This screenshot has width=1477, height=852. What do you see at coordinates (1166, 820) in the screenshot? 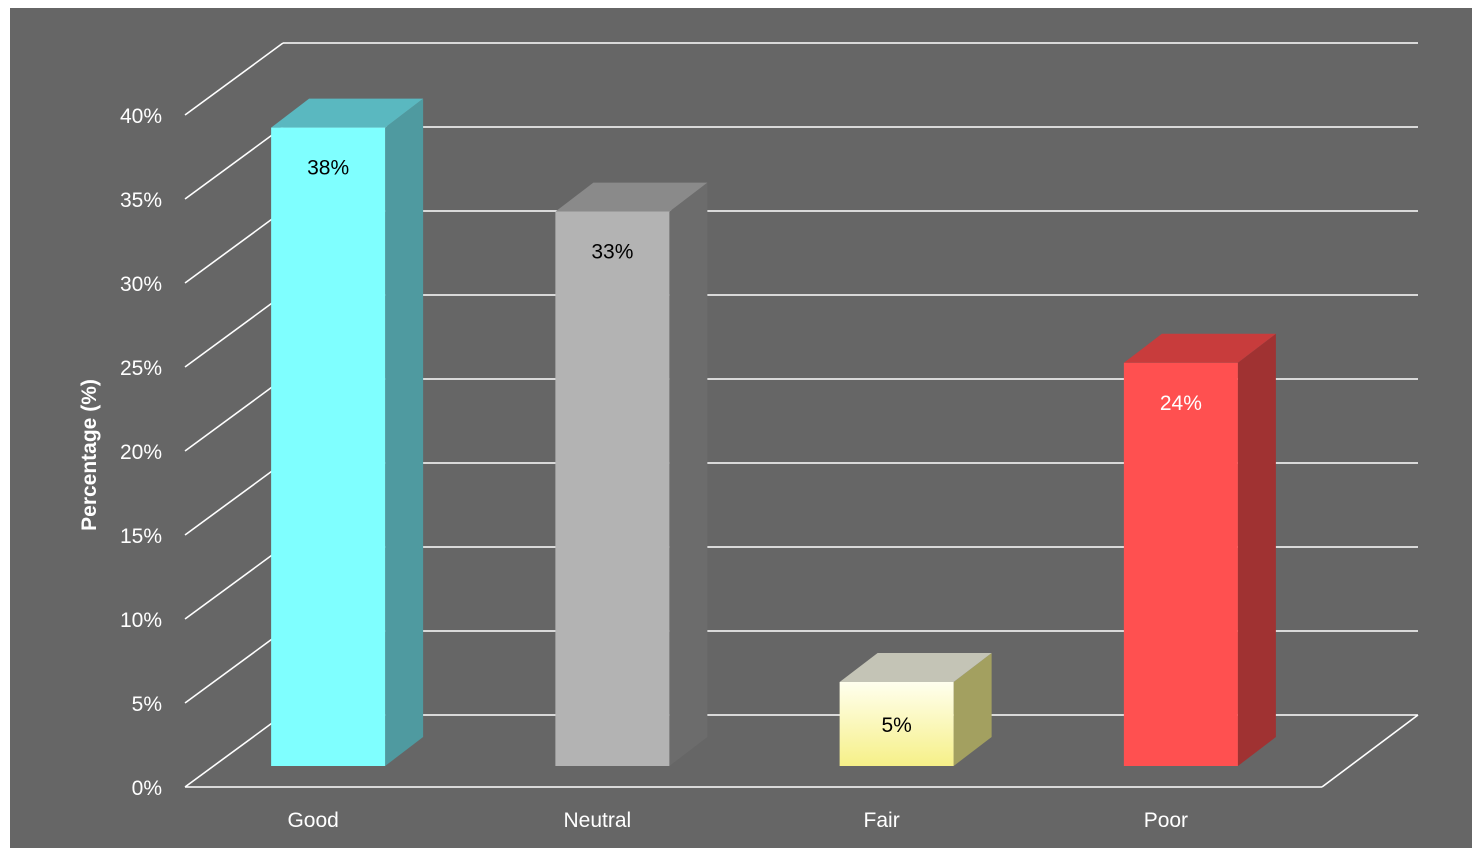
I see `x-tick-label: Poor` at bounding box center [1166, 820].